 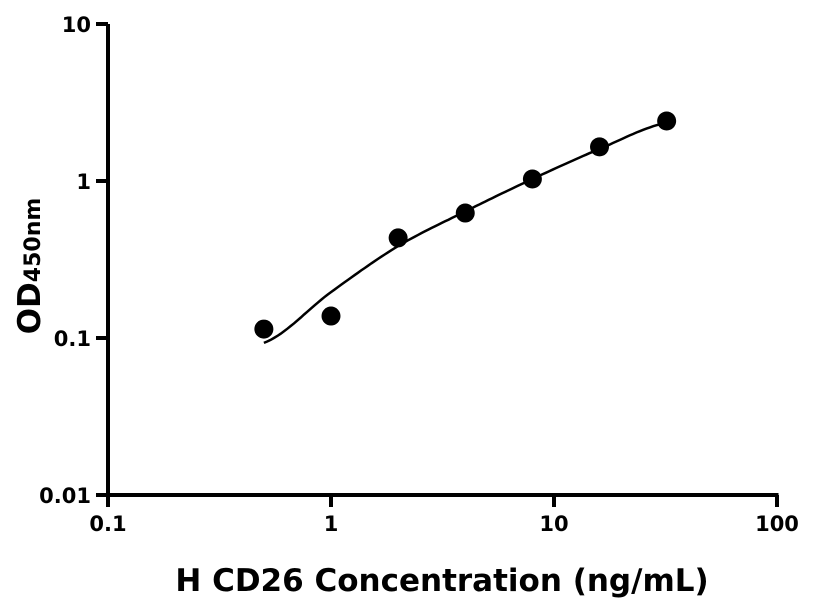 I want to click on x-tick-label: 100, so click(x=777, y=524).